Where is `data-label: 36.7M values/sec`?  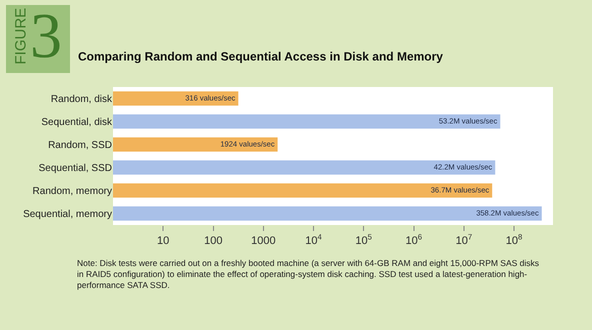
data-label: 36.7M values/sec is located at coordinates (460, 189).